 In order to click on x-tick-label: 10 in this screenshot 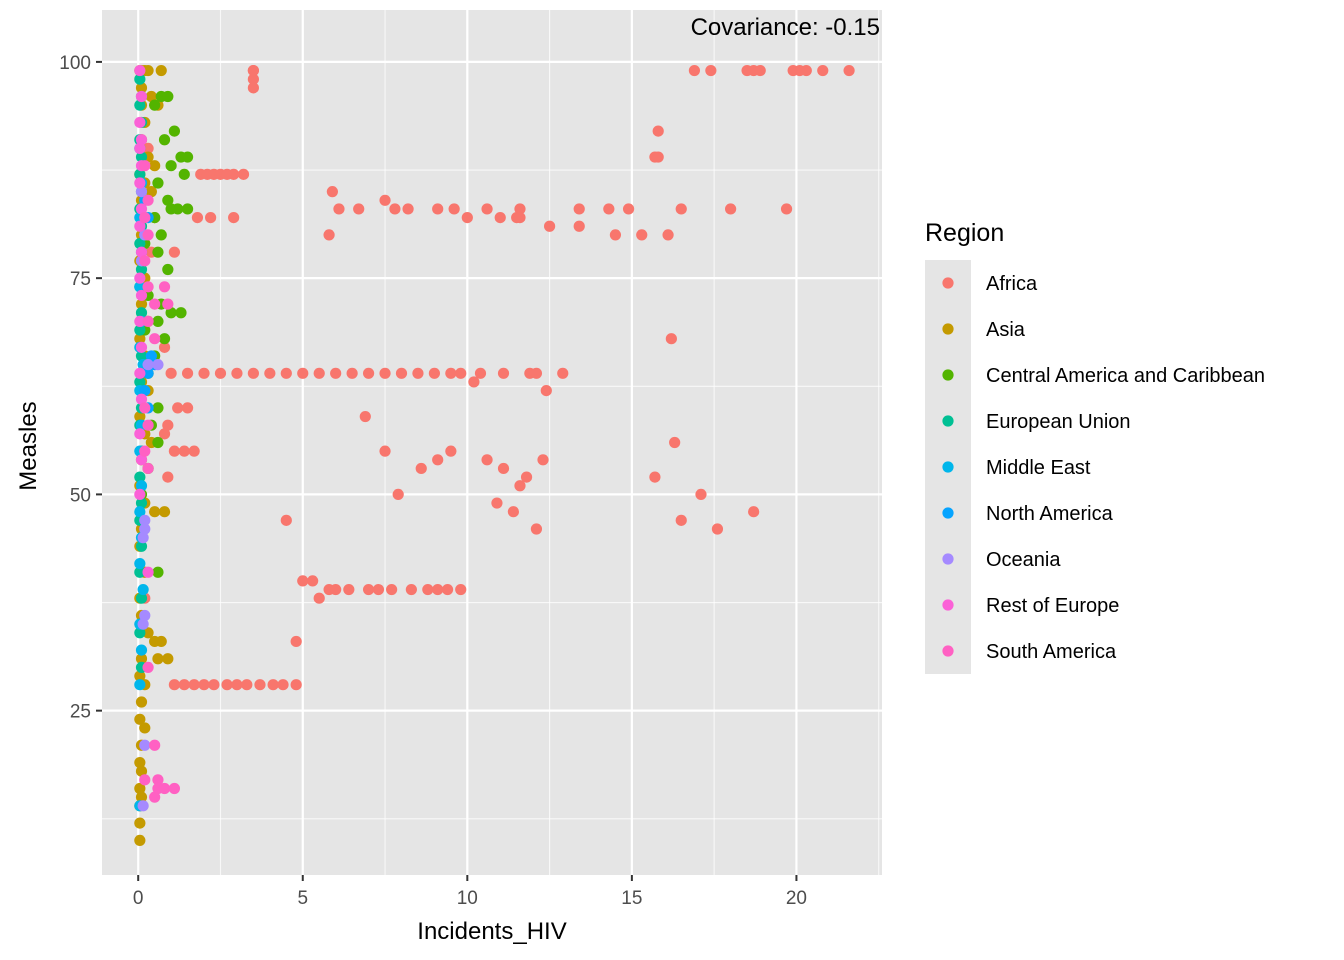, I will do `click(467, 898)`.